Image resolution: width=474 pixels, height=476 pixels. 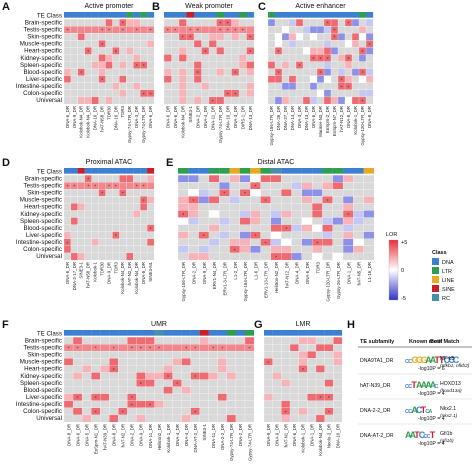 What do you see at coordinates (428, 360) in the screenshot?
I see `motif-letter: A` at bounding box center [428, 360].